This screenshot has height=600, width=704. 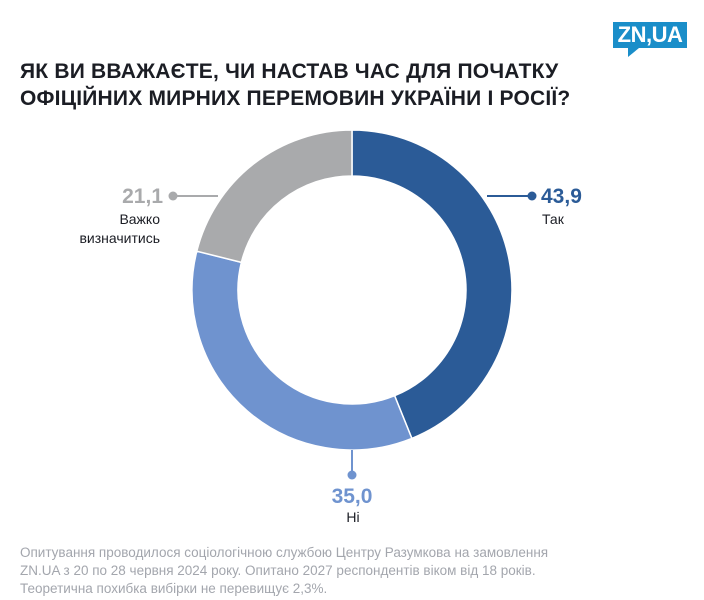 What do you see at coordinates (302, 350) in the screenshot?
I see `slice-no` at bounding box center [302, 350].